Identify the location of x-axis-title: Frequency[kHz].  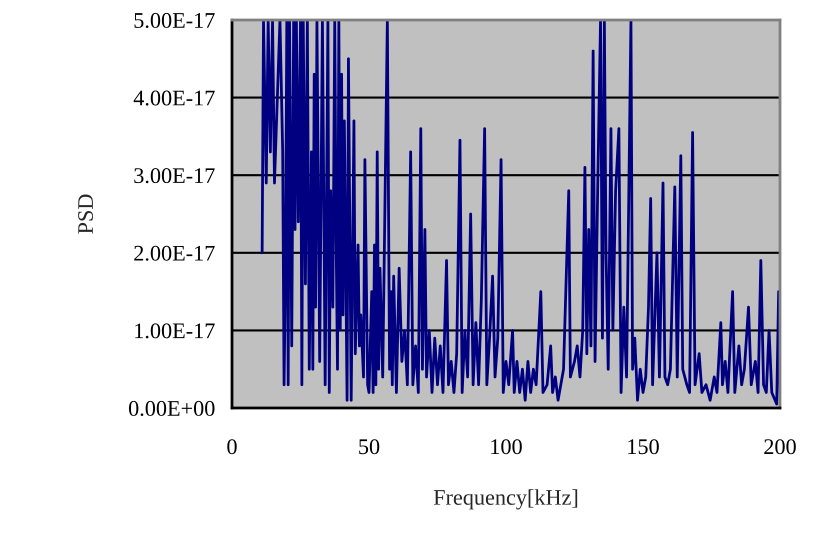
(506, 499).